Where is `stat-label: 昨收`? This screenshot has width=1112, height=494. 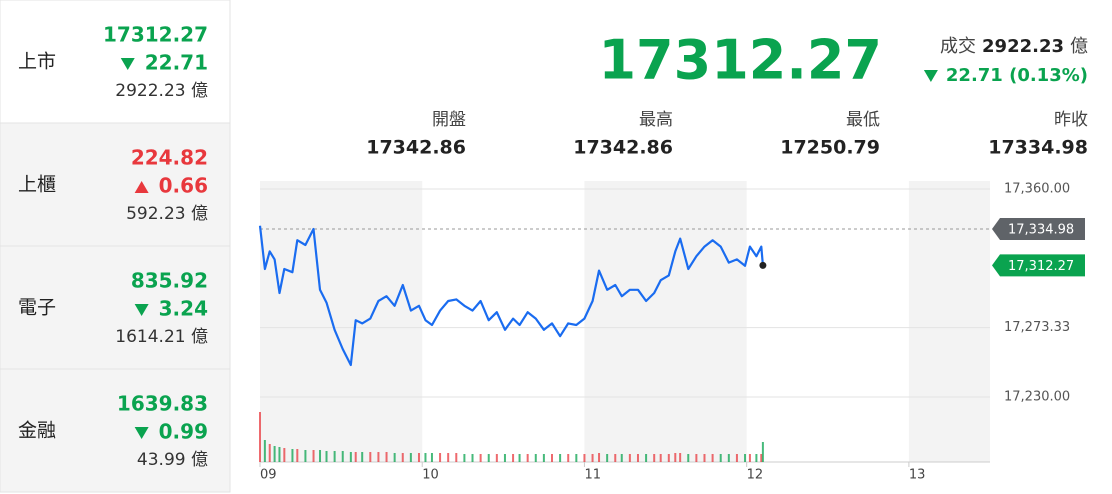
stat-label: 昨收 is located at coordinates (1071, 120).